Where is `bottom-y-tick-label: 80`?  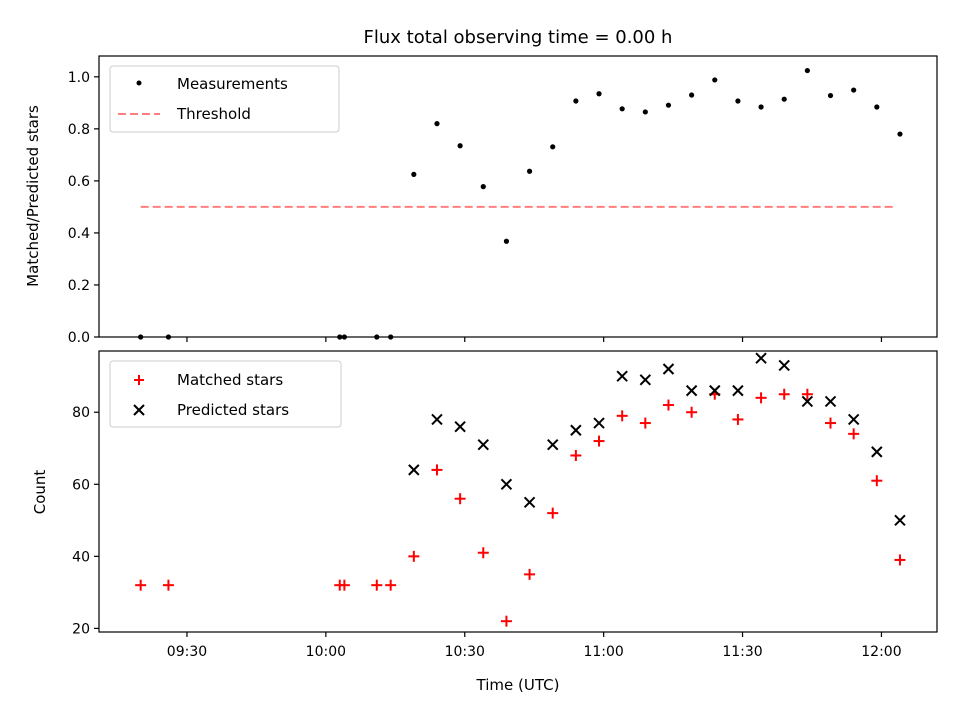
bottom-y-tick-label: 80 is located at coordinates (81, 413).